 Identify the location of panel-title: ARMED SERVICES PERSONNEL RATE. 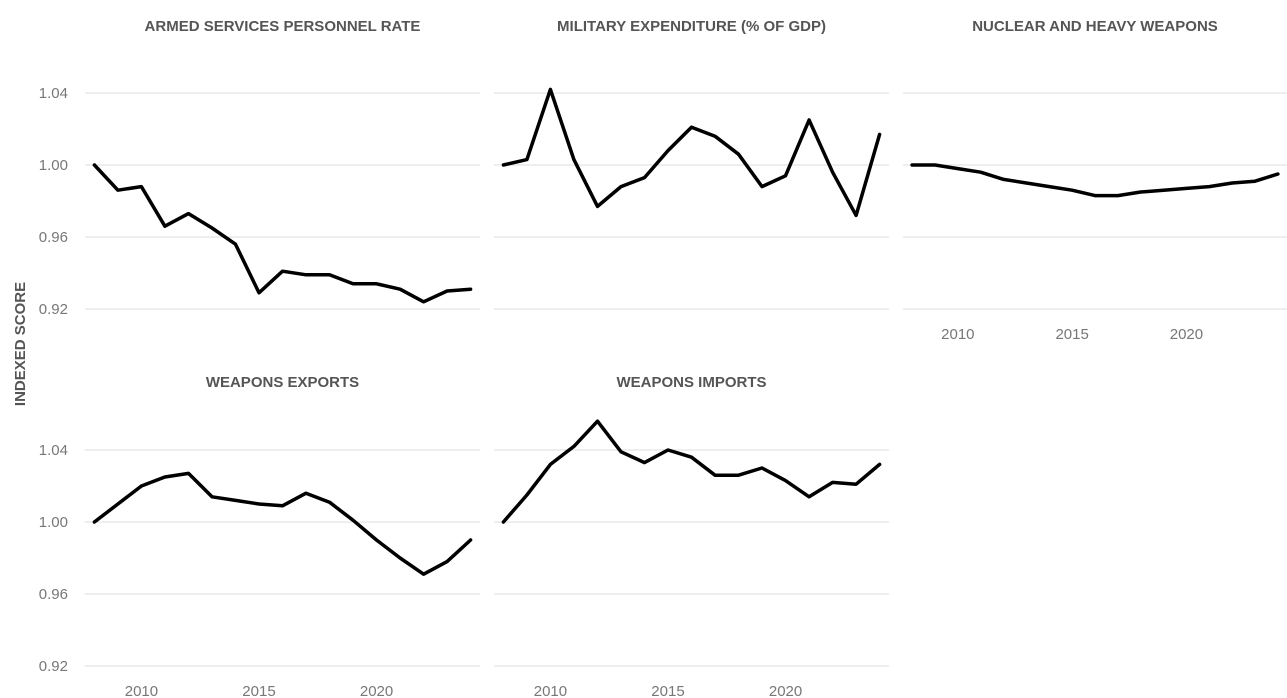
(283, 26).